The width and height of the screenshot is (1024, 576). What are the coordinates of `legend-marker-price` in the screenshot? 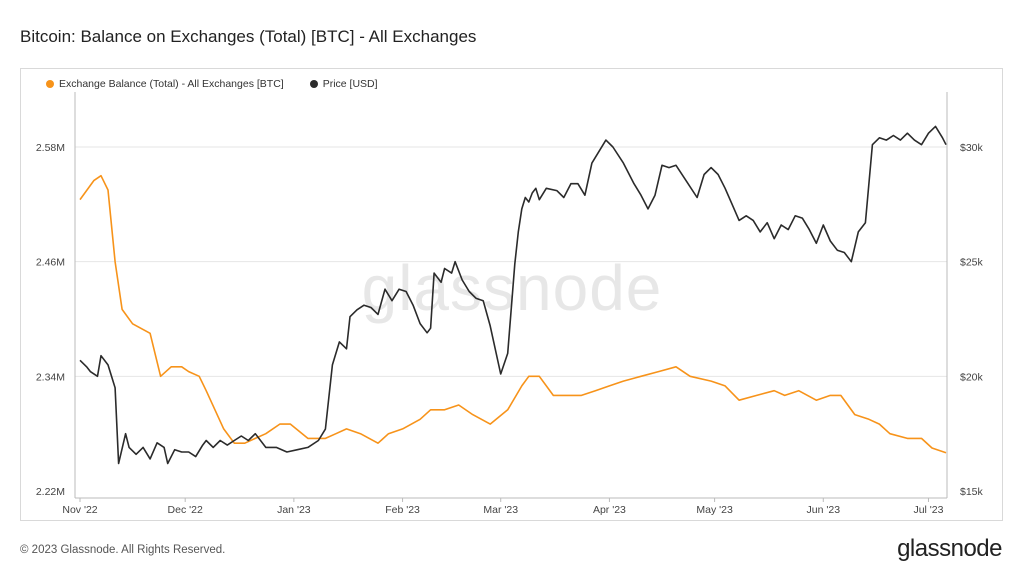 It's located at (313, 84).